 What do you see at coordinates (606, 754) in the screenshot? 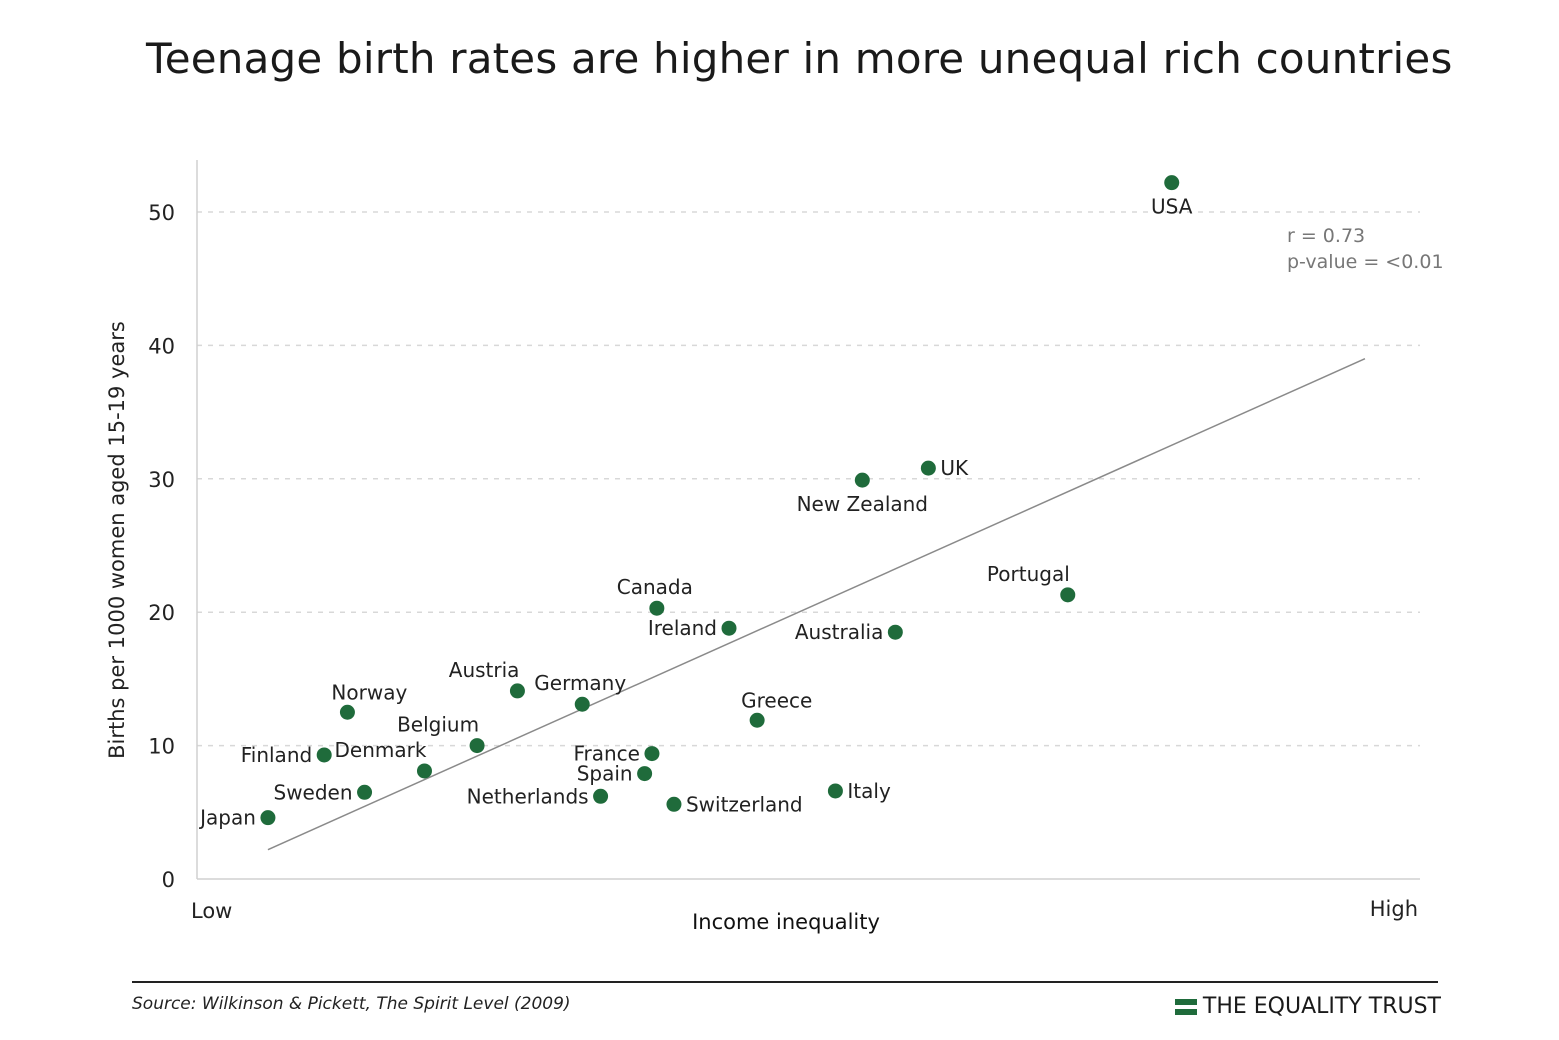
I see `label-france: France` at bounding box center [606, 754].